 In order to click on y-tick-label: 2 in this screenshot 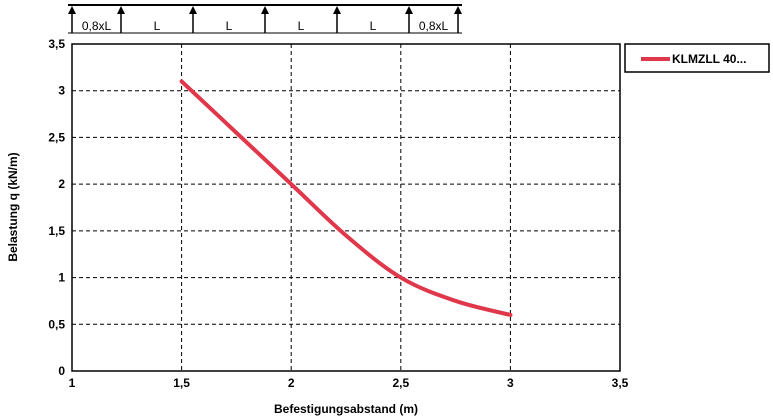, I will do `click(61, 184)`.